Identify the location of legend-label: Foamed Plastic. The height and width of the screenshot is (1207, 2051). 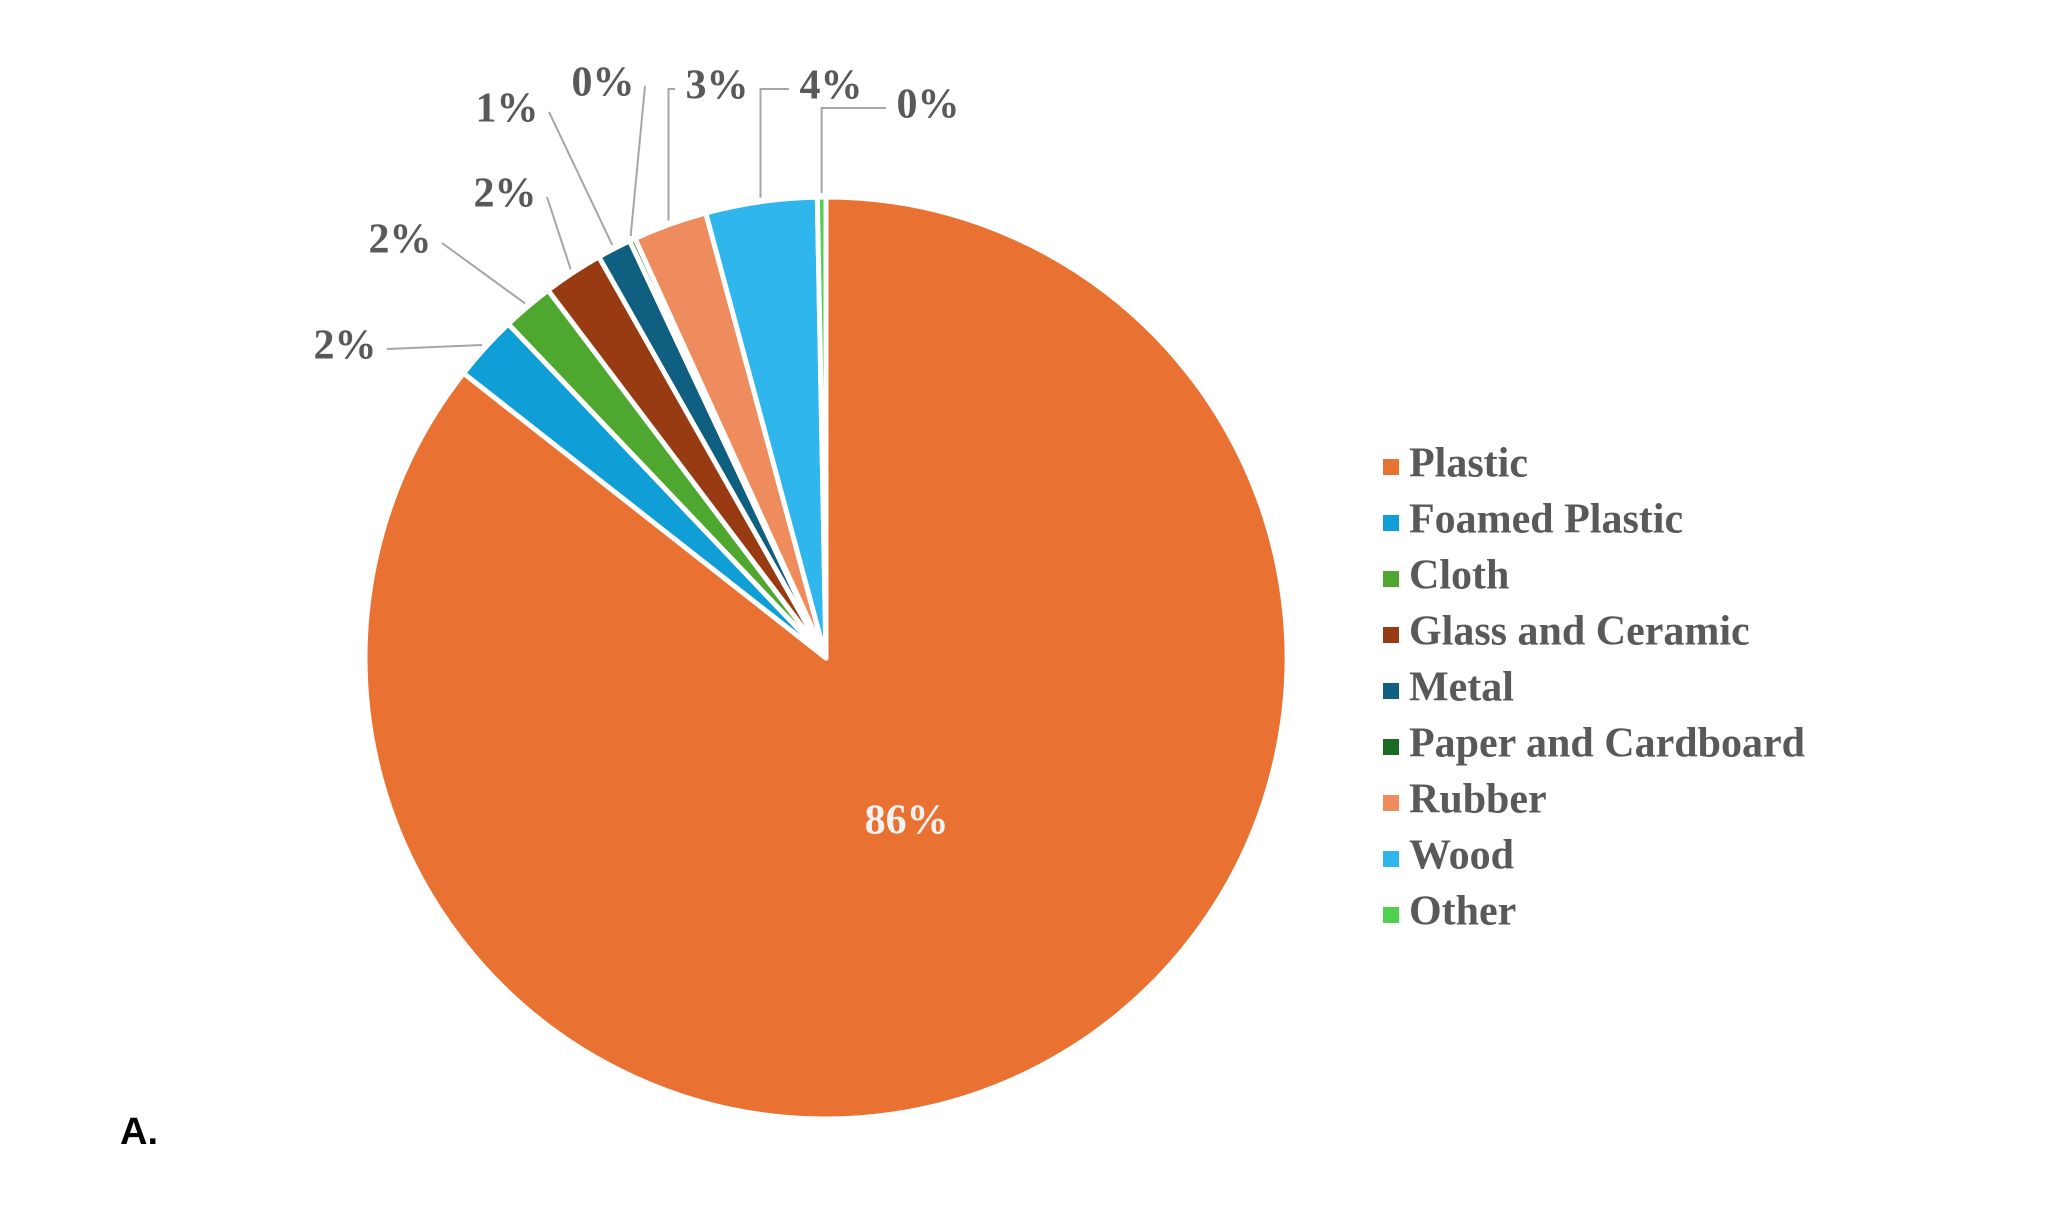
(1546, 520).